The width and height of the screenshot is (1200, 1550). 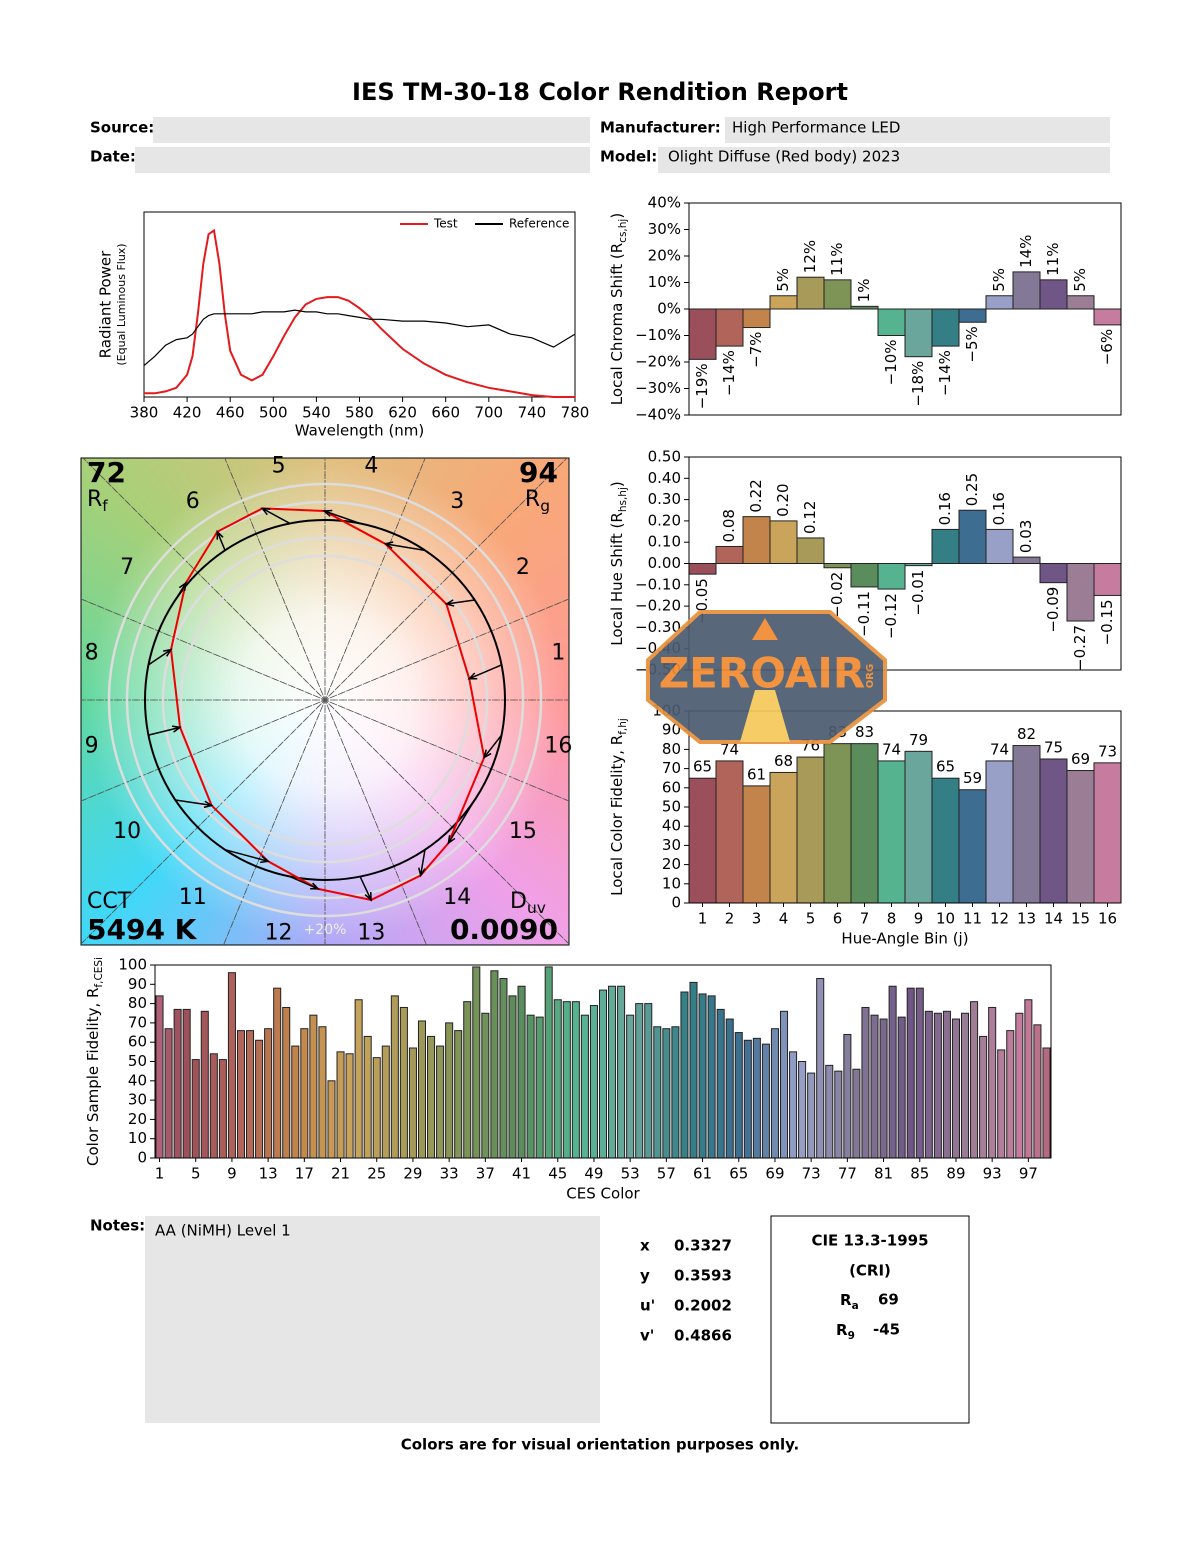 What do you see at coordinates (402, 413) in the screenshot?
I see `x-tick-label: 620` at bounding box center [402, 413].